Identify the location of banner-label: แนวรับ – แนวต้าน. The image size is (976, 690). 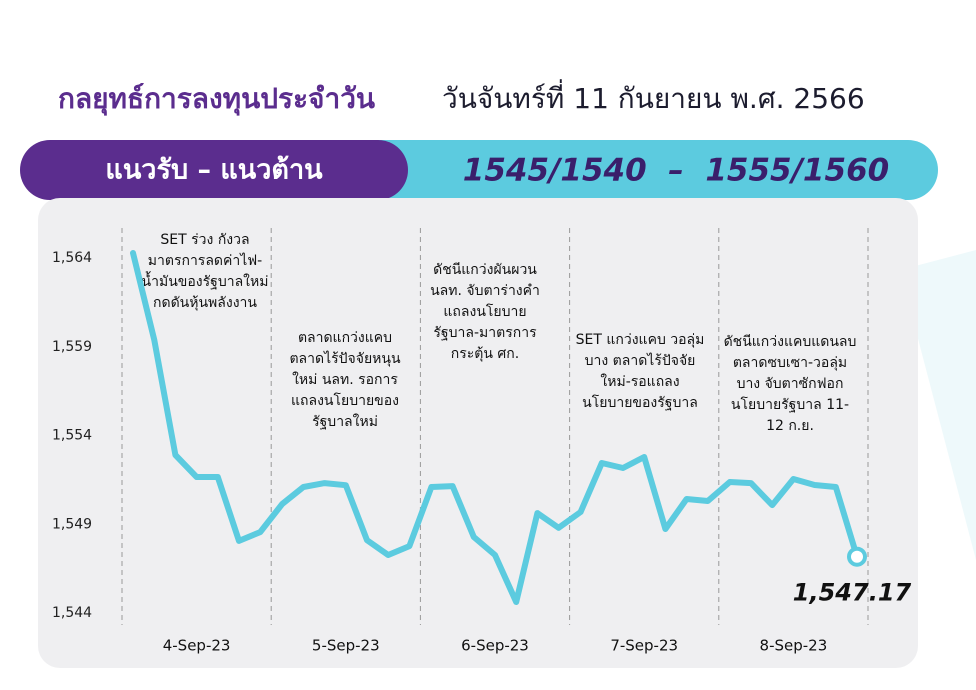
(214, 170).